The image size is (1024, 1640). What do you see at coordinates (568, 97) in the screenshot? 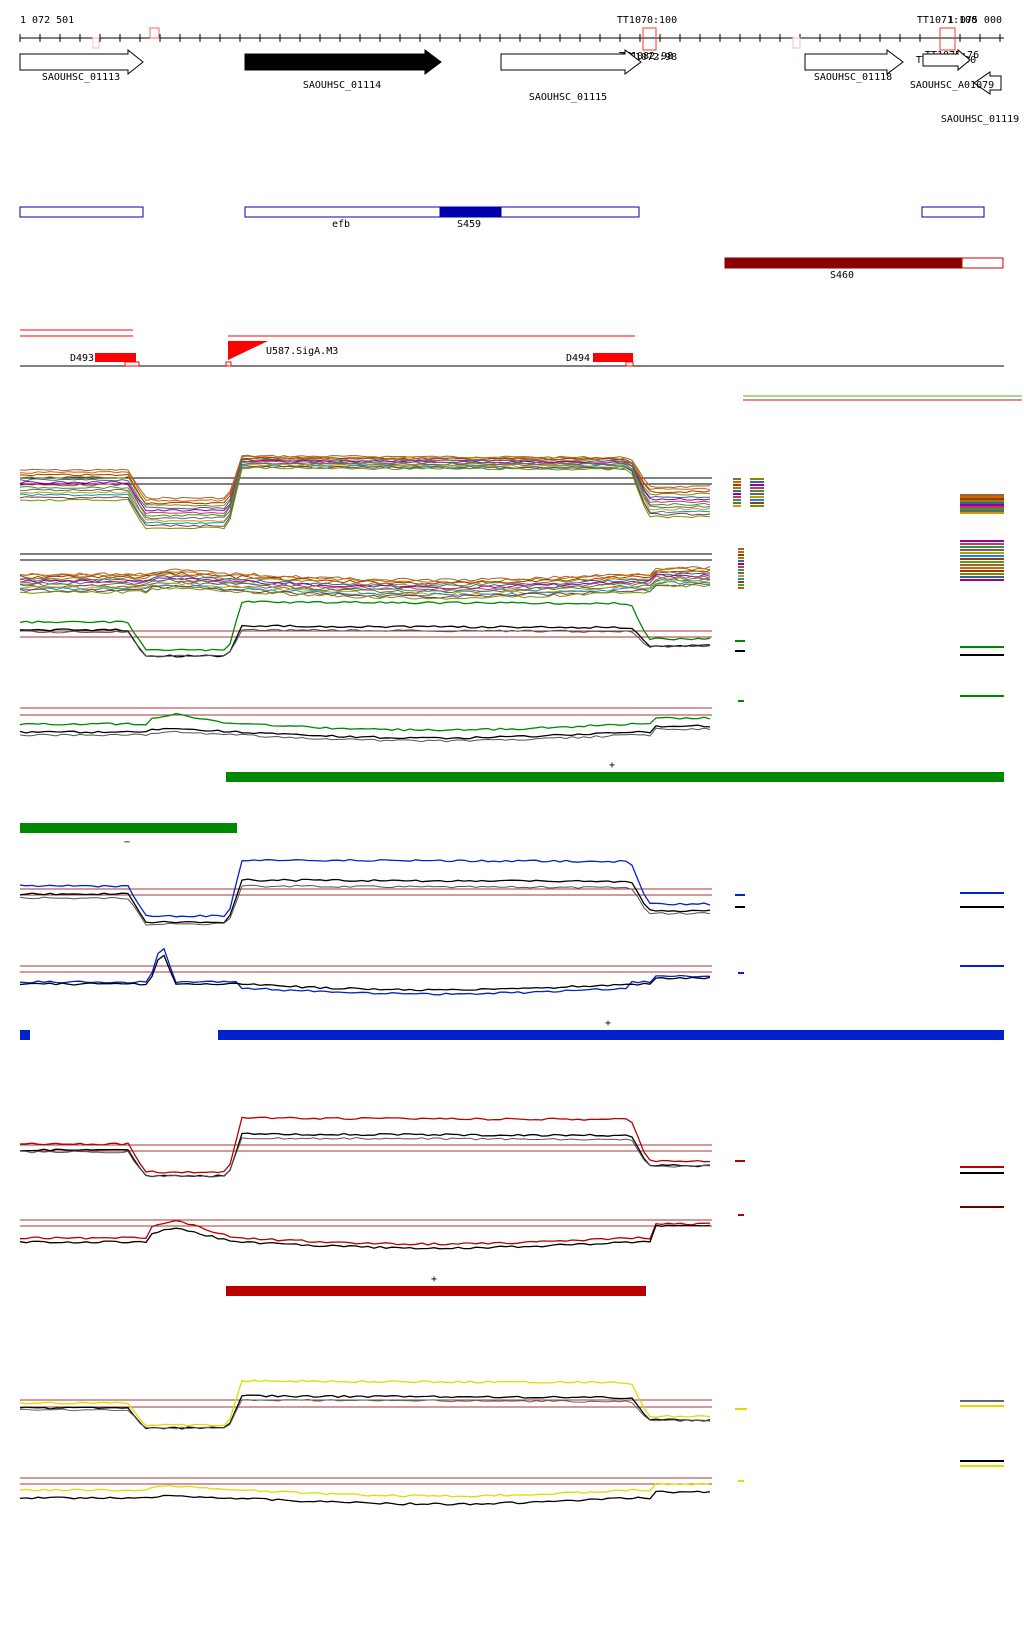
I see `gene-label: SAOUHSC_01115` at bounding box center [568, 97].